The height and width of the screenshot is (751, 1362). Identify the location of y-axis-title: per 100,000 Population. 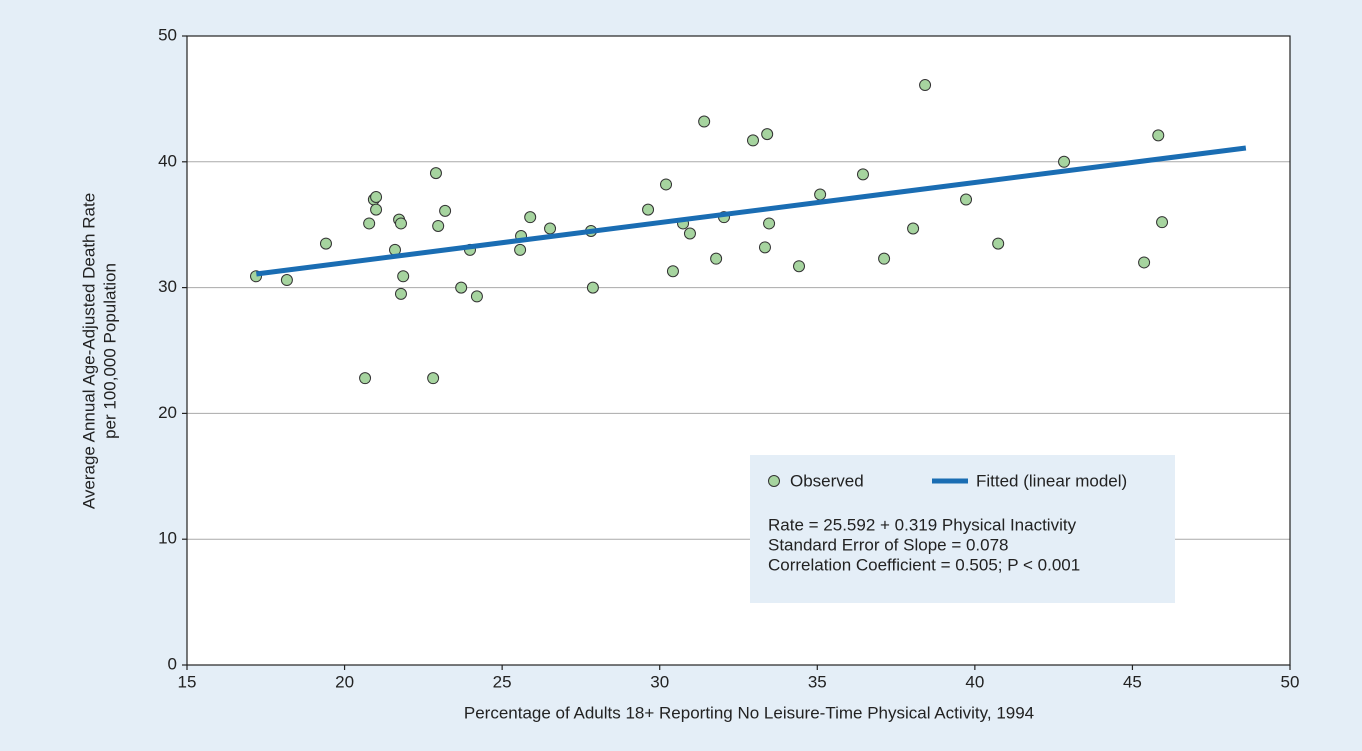
(109, 351).